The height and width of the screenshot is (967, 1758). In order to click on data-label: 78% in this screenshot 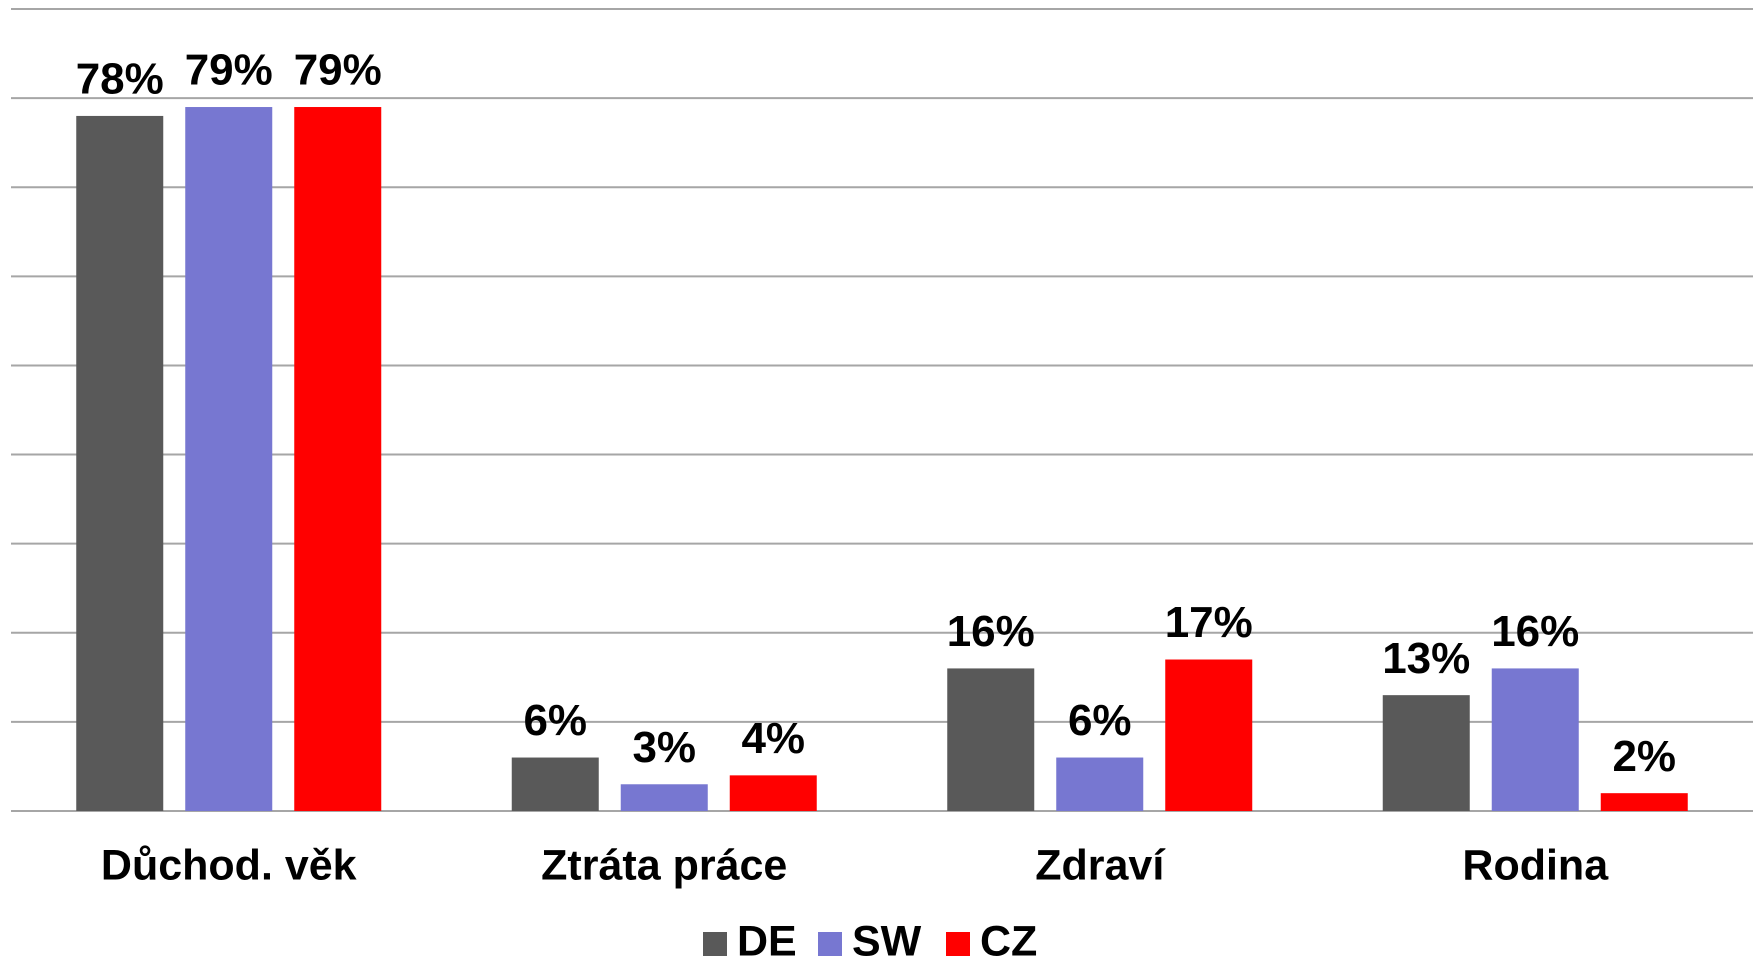, I will do `click(120, 79)`.